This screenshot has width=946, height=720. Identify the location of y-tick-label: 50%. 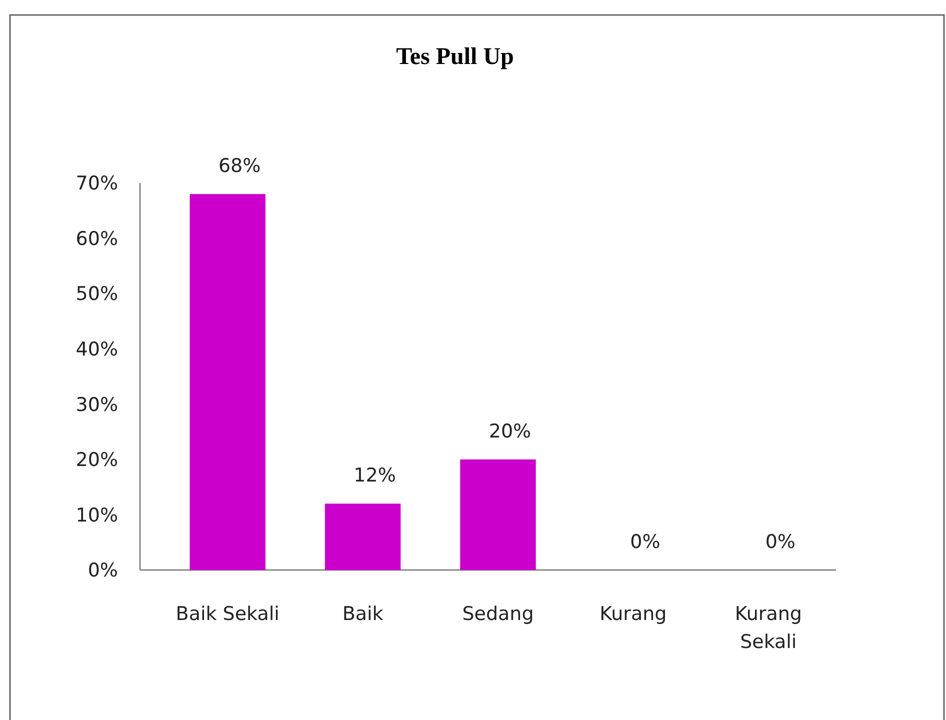
(97, 294).